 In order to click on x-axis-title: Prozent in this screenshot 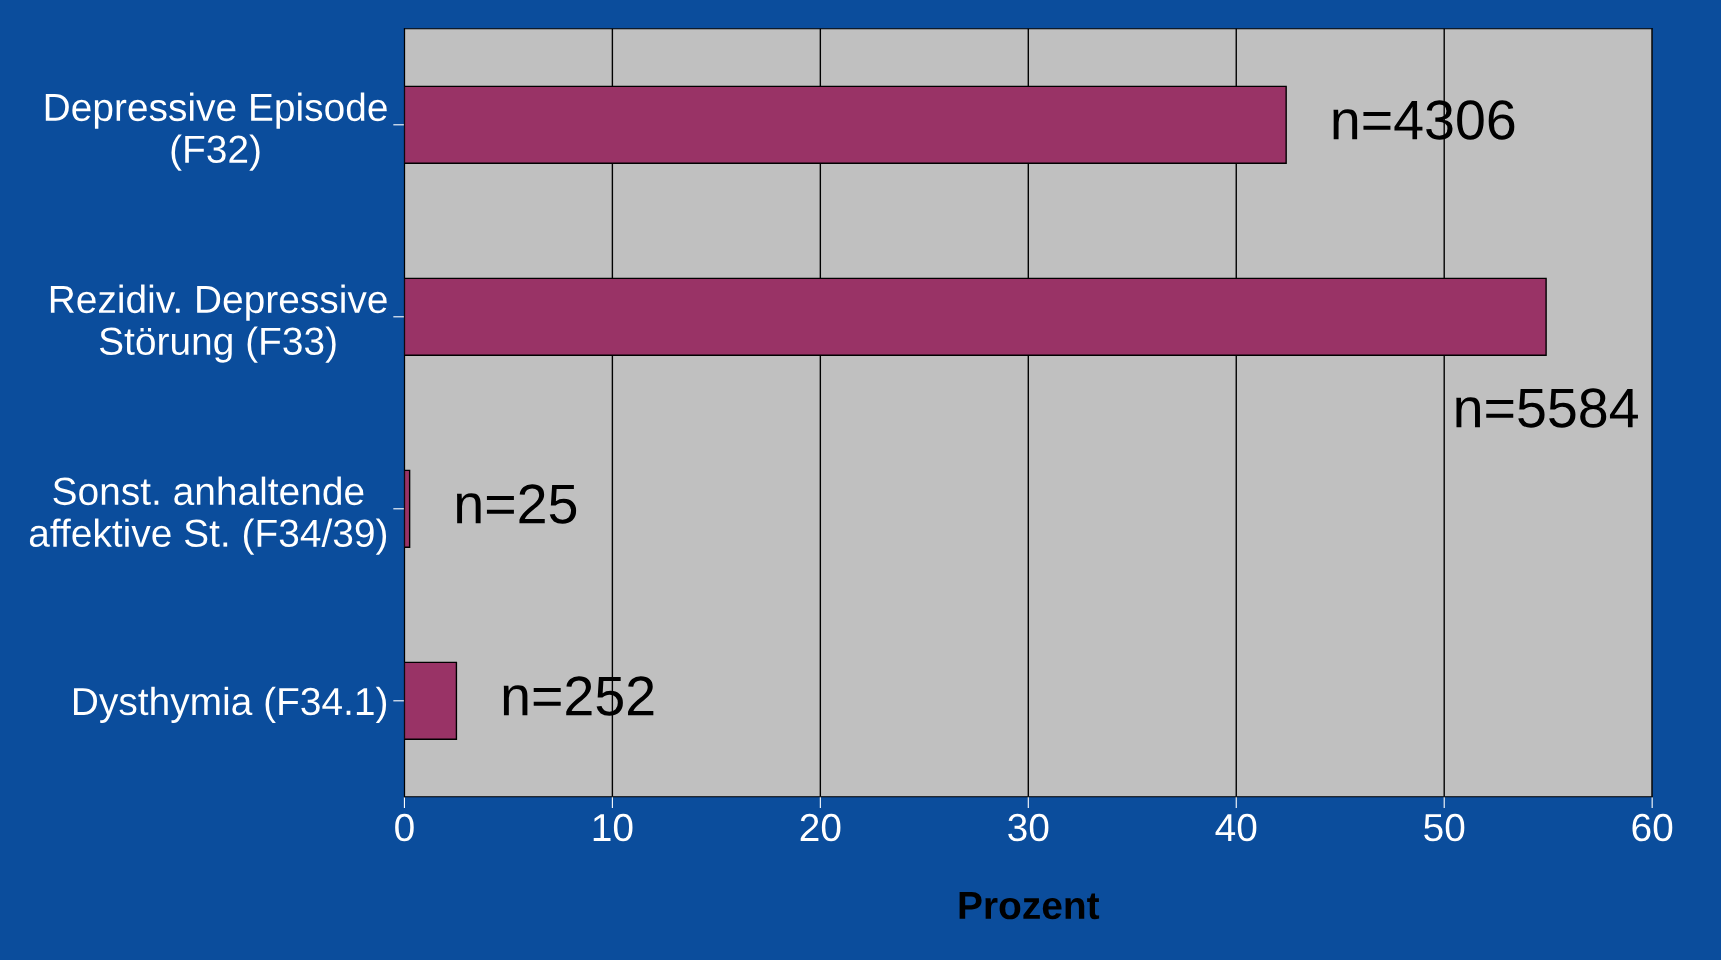, I will do `click(1029, 906)`.